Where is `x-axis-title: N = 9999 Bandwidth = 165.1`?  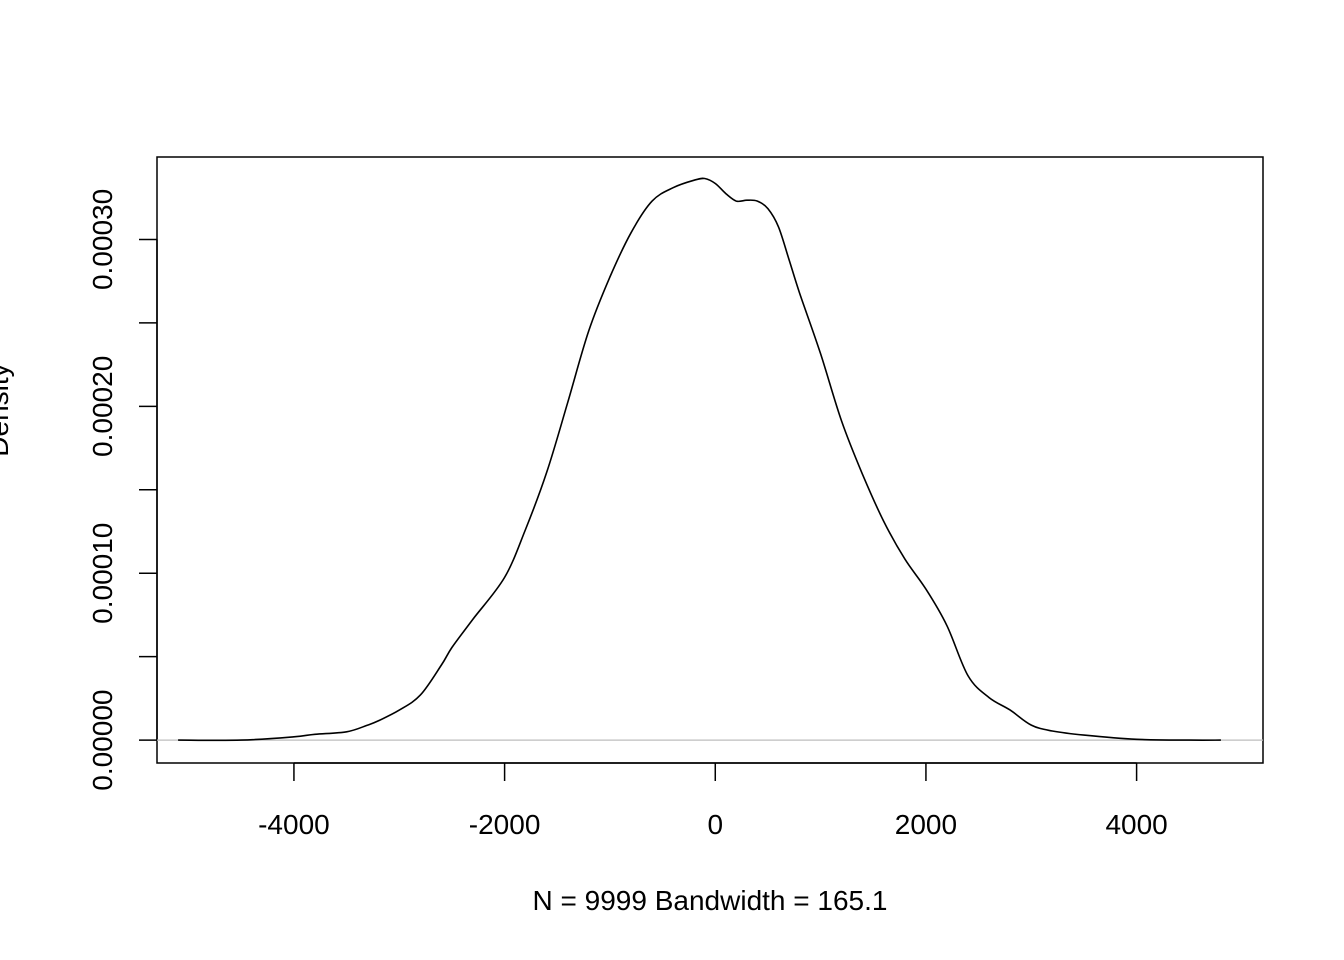 x-axis-title: N = 9999 Bandwidth = 165.1 is located at coordinates (710, 900).